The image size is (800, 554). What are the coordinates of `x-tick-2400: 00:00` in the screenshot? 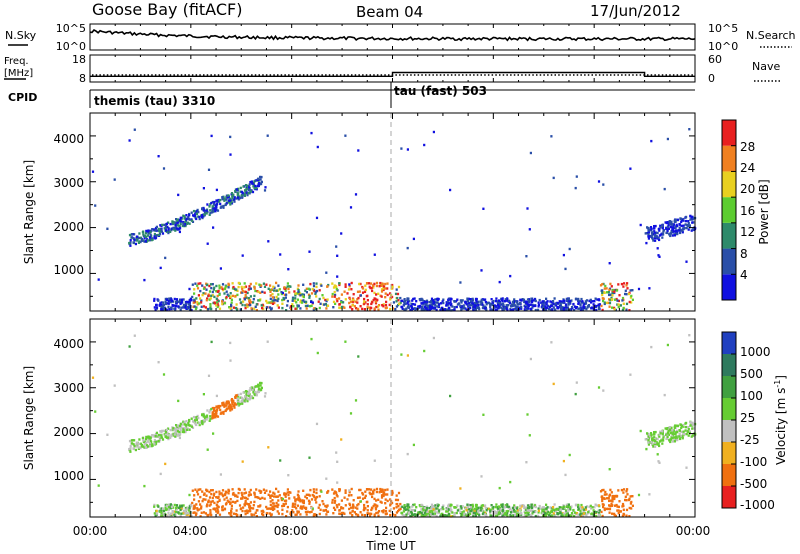 It's located at (693, 531).